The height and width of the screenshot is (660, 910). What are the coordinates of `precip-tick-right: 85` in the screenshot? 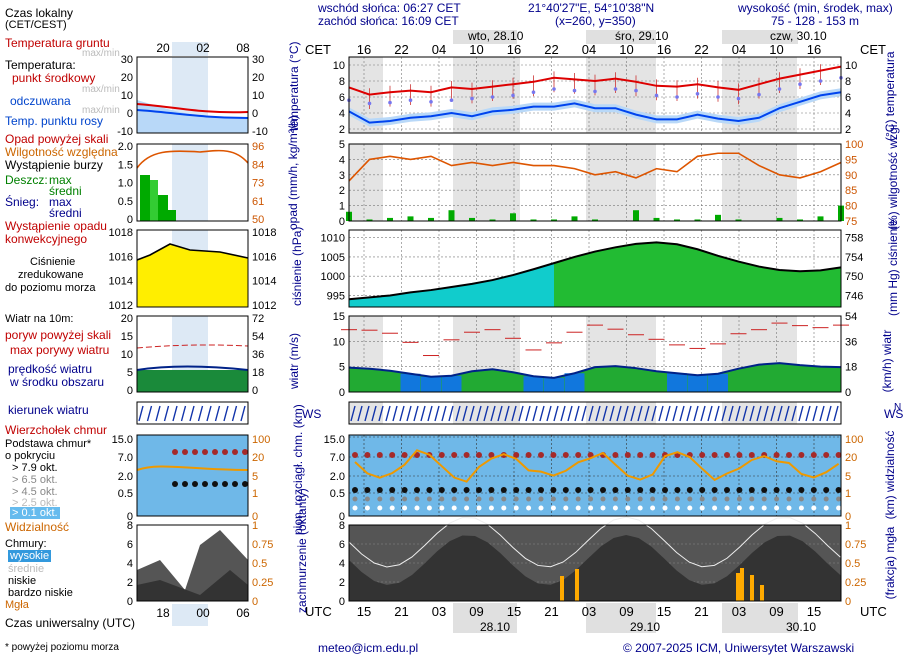 It's located at (851, 191).